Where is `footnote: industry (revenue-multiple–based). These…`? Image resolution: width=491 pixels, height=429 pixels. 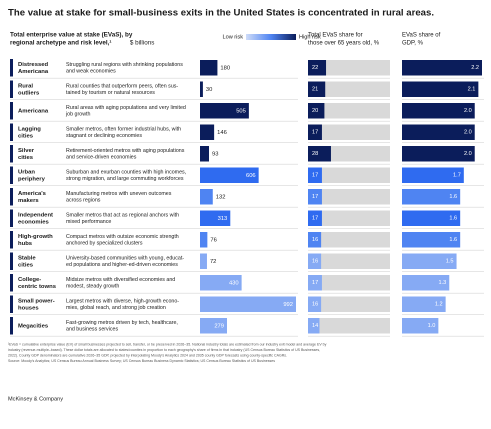
footnote: industry (revenue-multiple–based). These… is located at coordinates (164, 350).